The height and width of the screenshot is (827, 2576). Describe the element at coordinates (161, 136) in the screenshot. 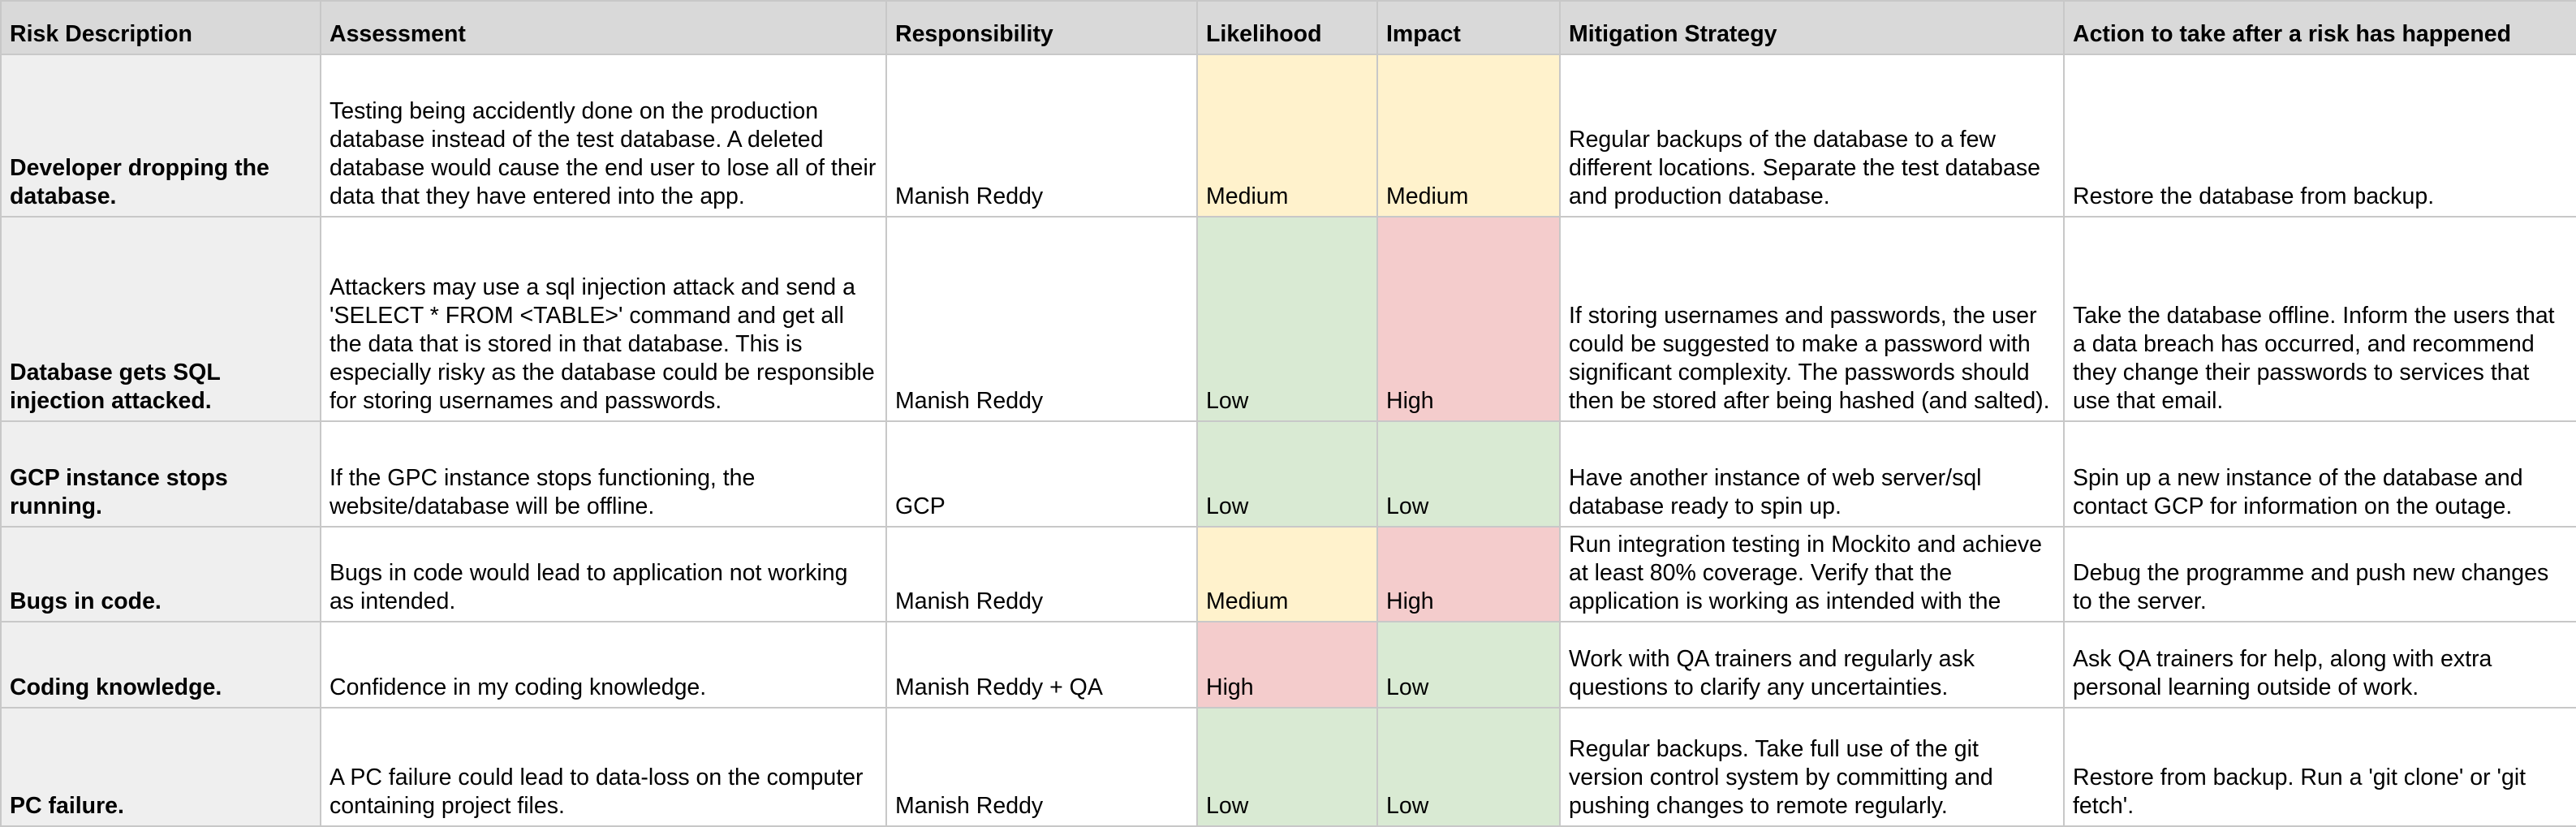

I see `cell-risk-description: Developer dropping the database.` at that location.